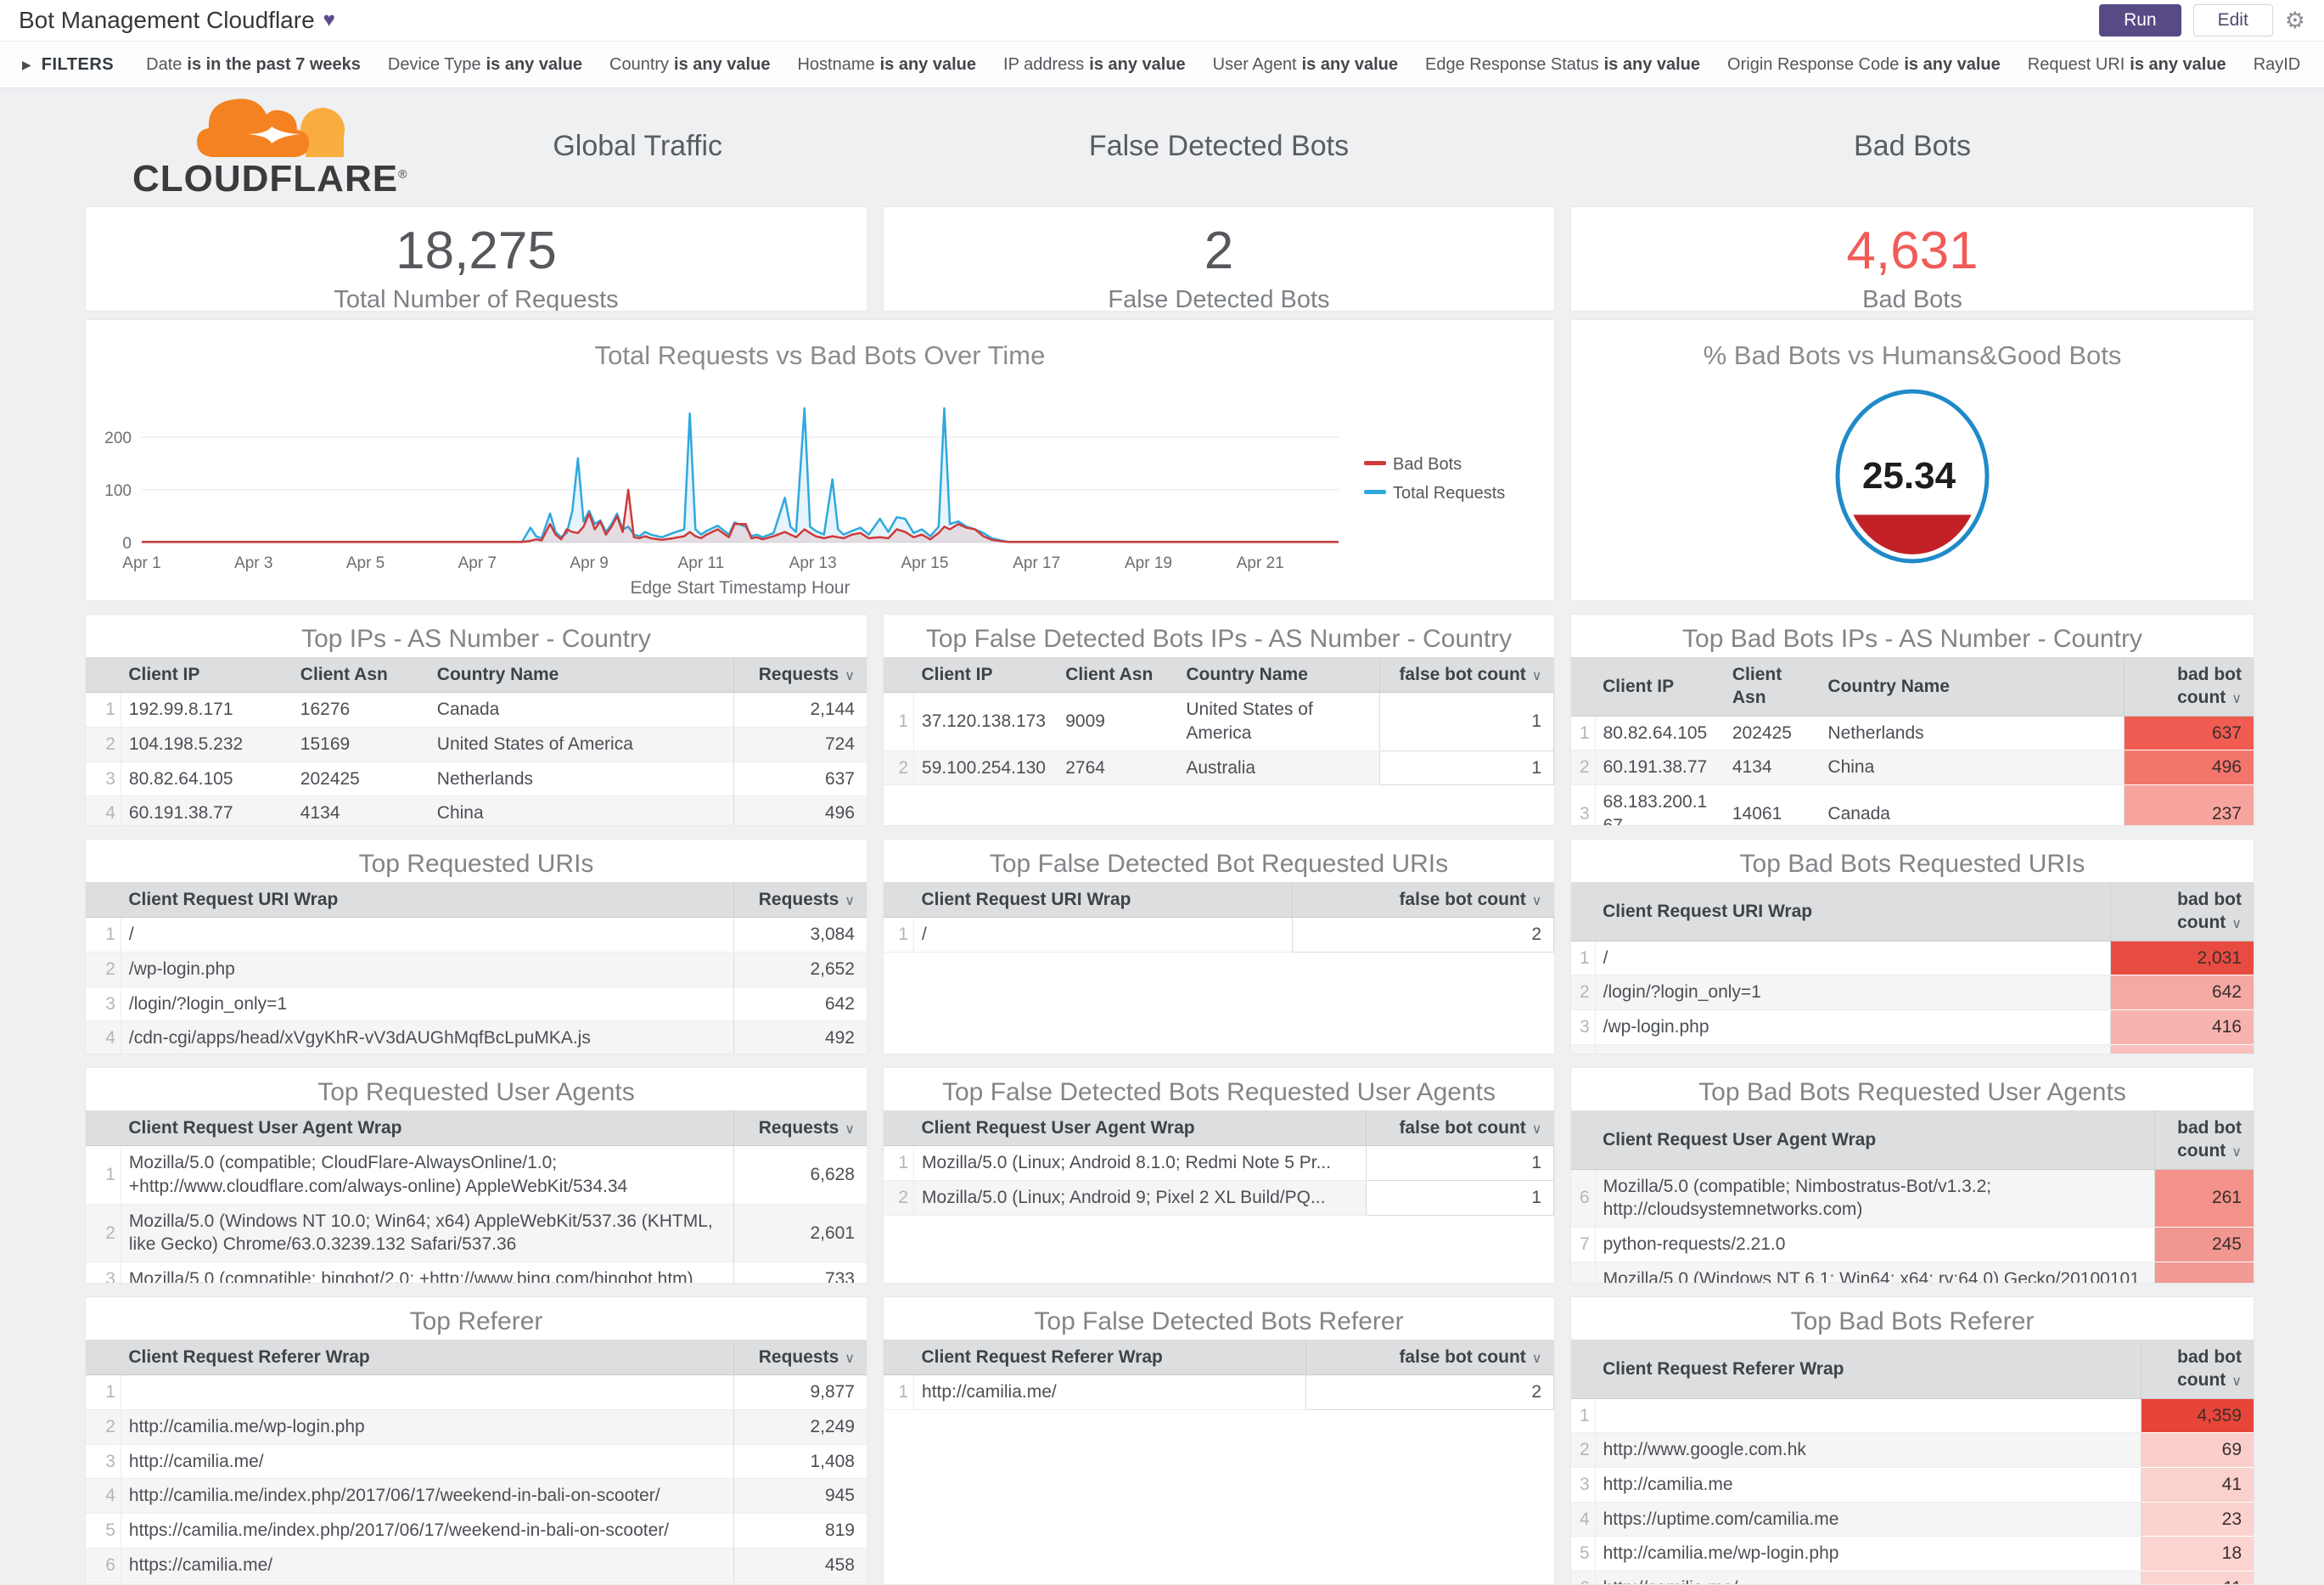 Image resolution: width=2324 pixels, height=1585 pixels. I want to click on table-title: Top Referer, so click(476, 1321).